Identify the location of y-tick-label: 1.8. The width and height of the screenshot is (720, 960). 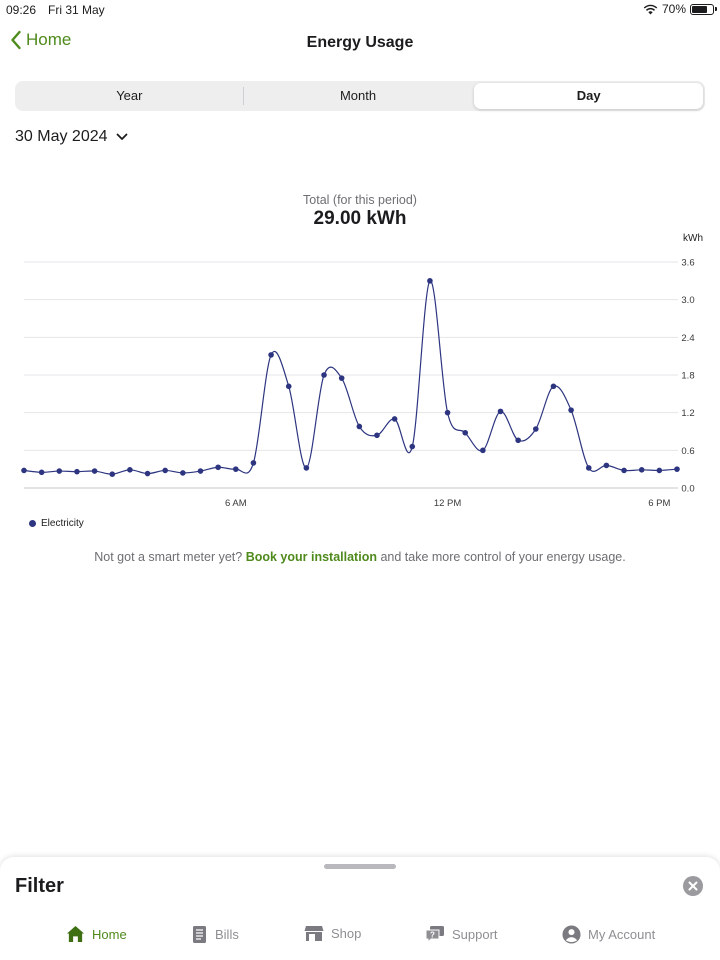
(687, 376).